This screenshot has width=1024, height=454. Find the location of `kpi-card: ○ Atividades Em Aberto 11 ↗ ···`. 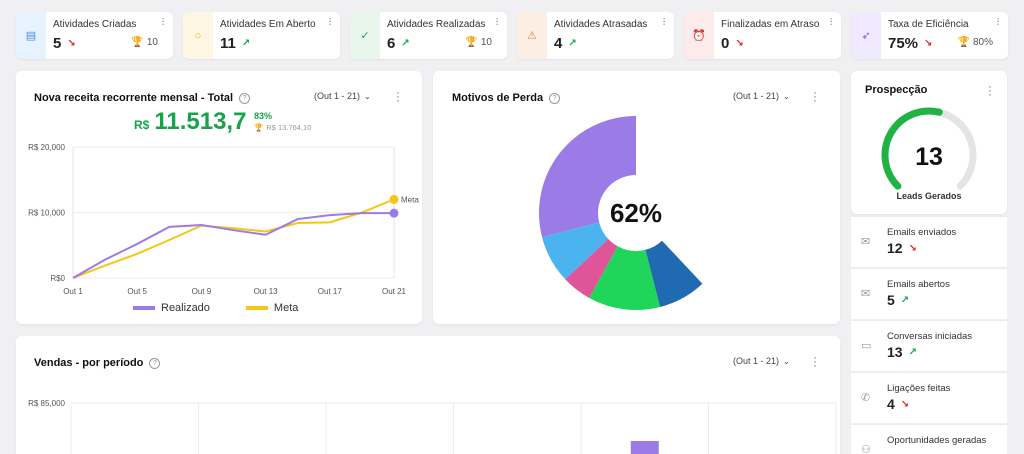

kpi-card: ○ Atividades Em Aberto 11 ↗ ··· is located at coordinates (261, 35).